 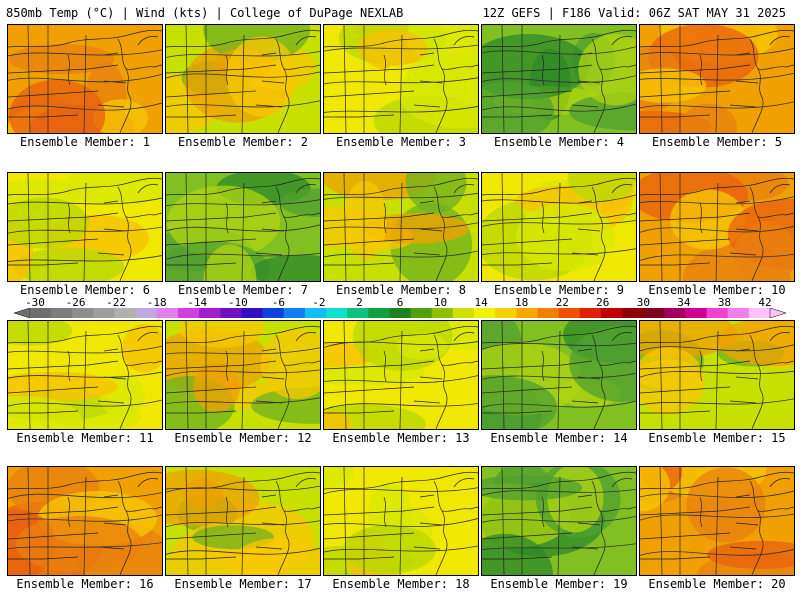 I want to click on ensemble-member-label: Ensemble Member: 2, so click(x=243, y=142).